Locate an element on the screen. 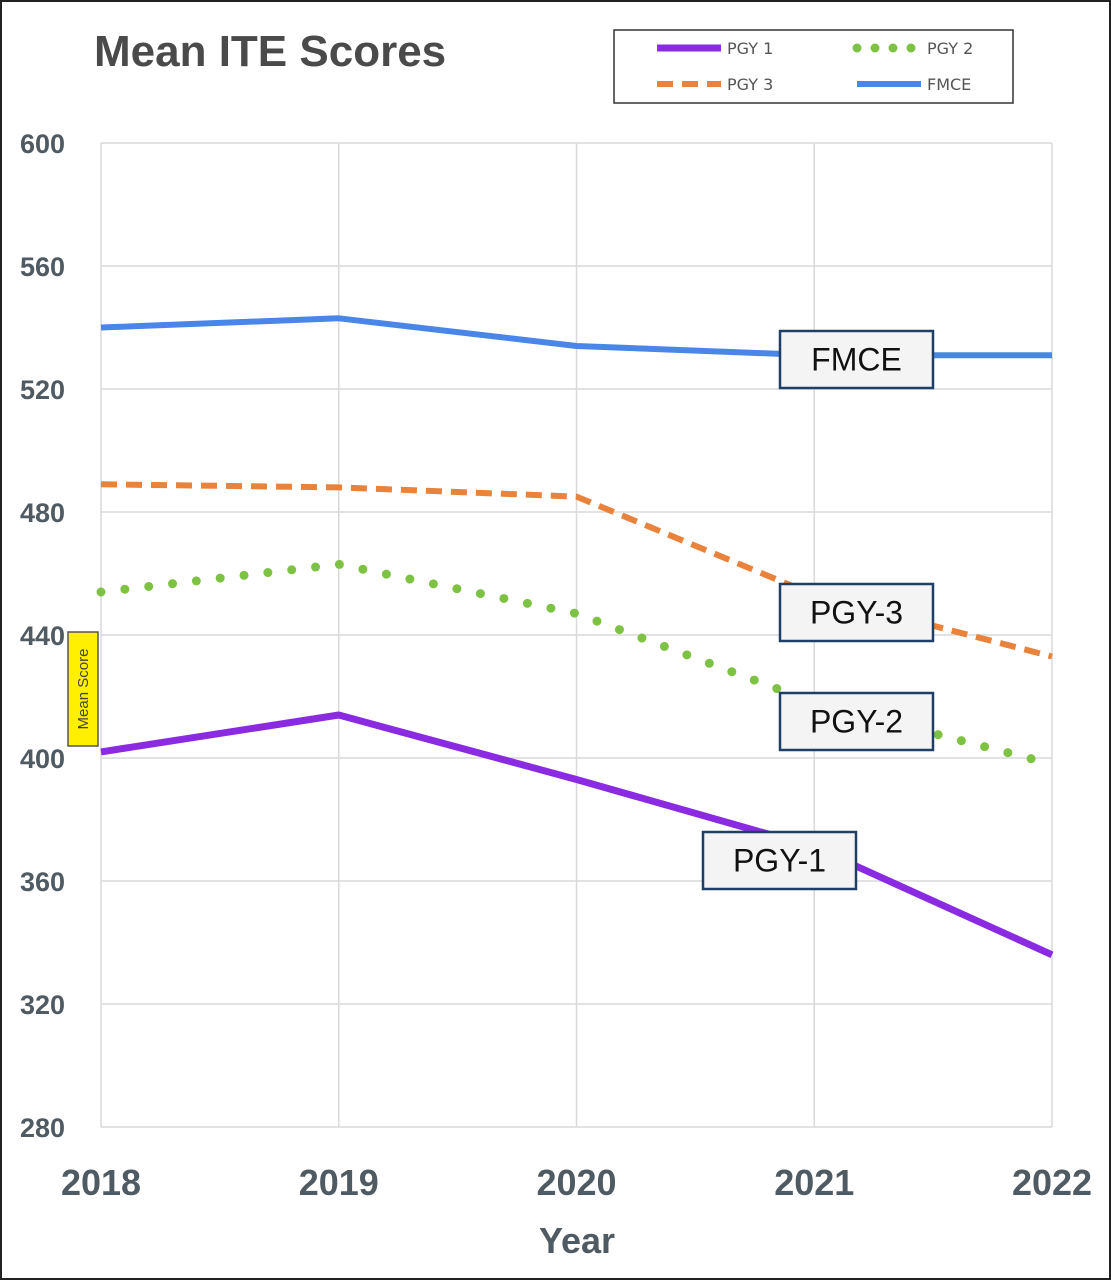  legend: PGY 1 PGY 2 PGY 3 FMCE is located at coordinates (813, 66).